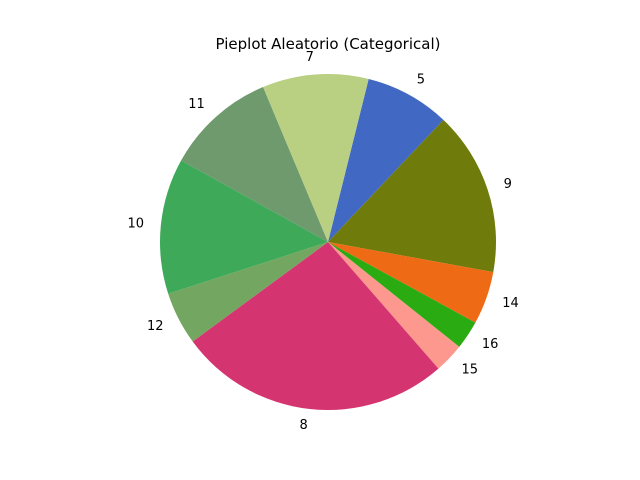  Describe the element at coordinates (508, 184) in the screenshot. I see `pie-label-9: 9` at that location.